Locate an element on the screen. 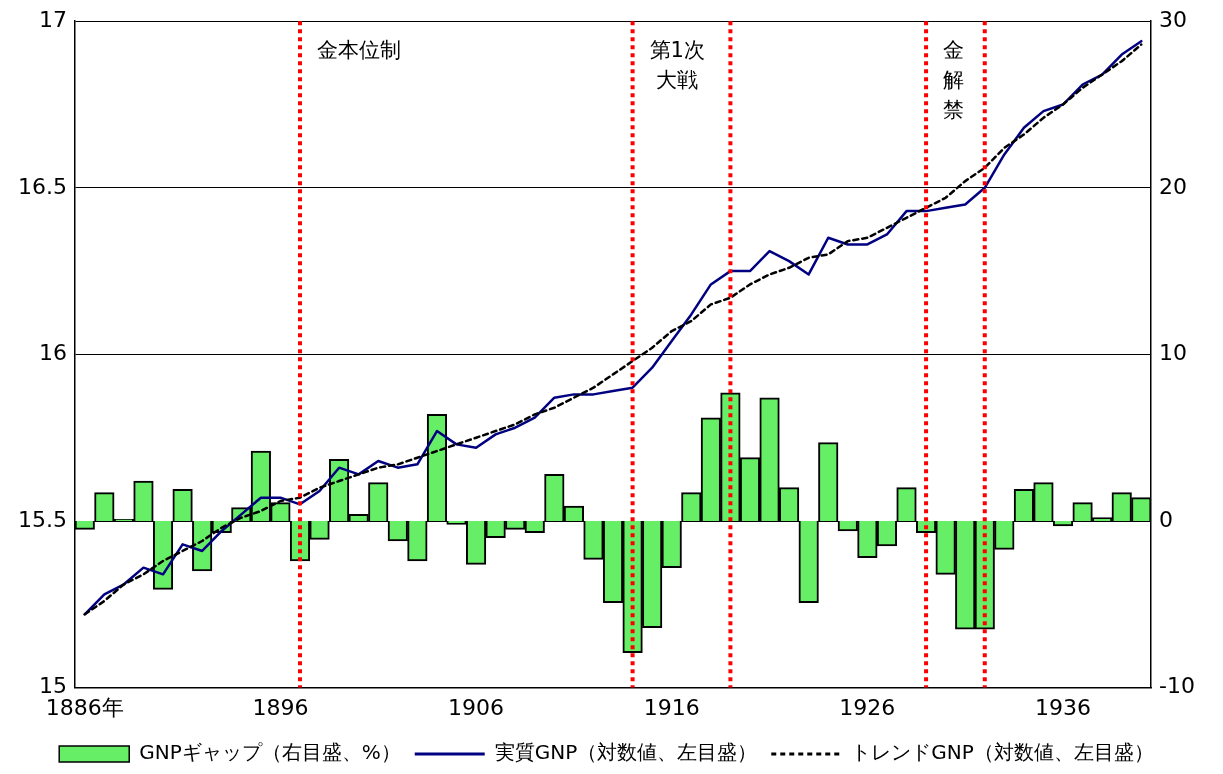  y2-tick-label: 10 is located at coordinates (1173, 353).